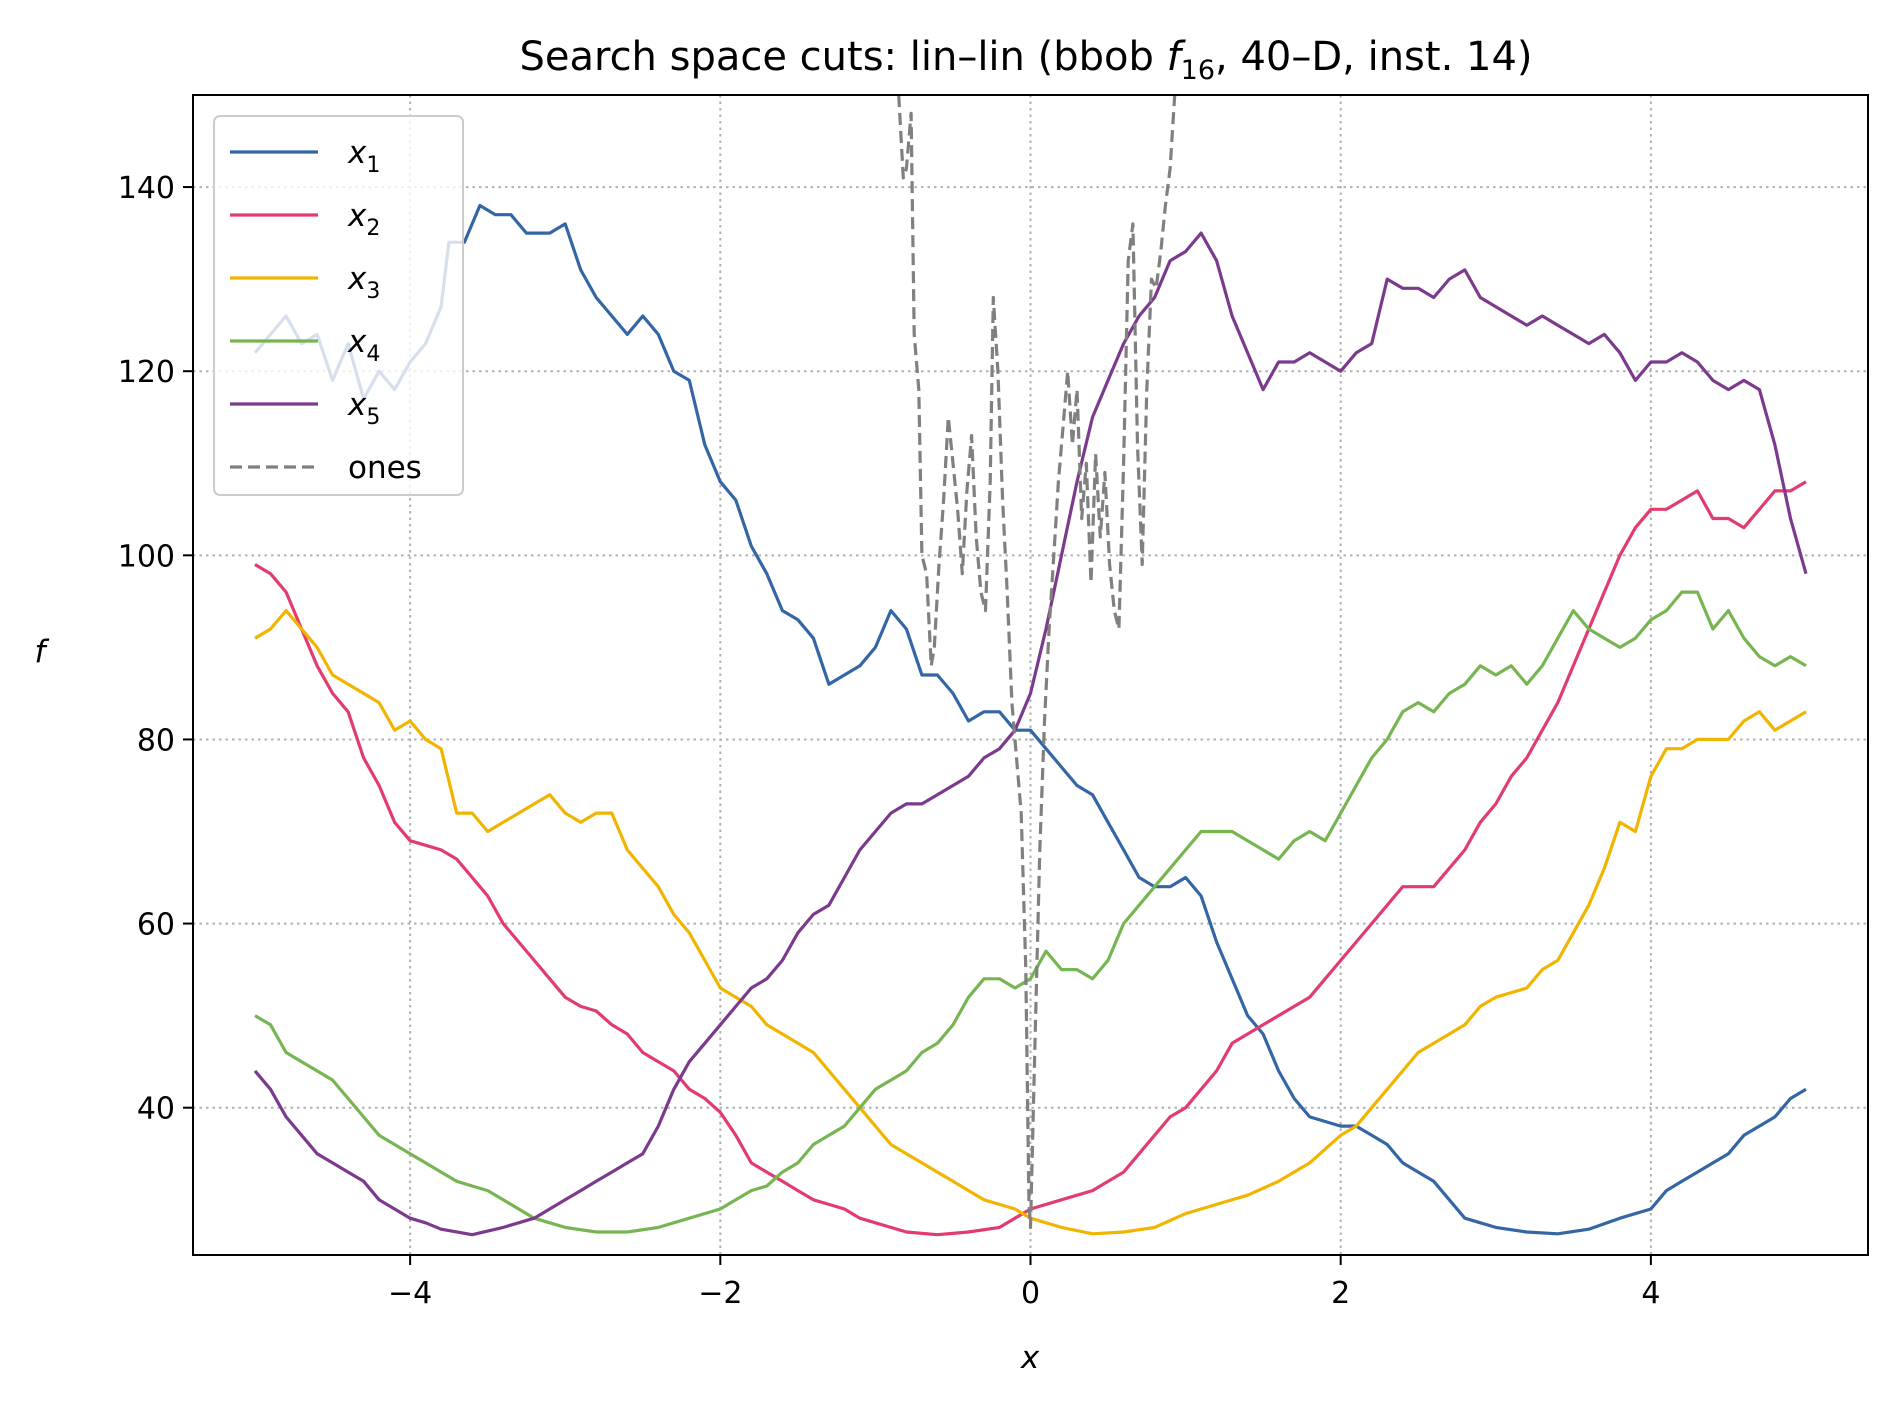  I want to click on y-axis: 40 60 80 100 120 140, so click(155, 649).